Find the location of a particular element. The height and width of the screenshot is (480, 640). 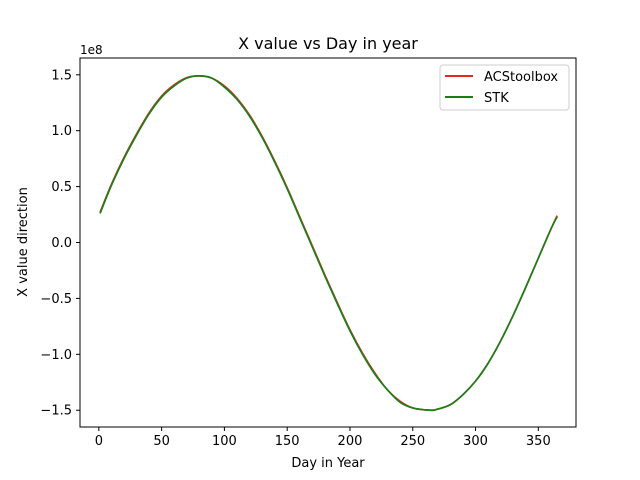

x-tick-label: 100 is located at coordinates (224, 441).